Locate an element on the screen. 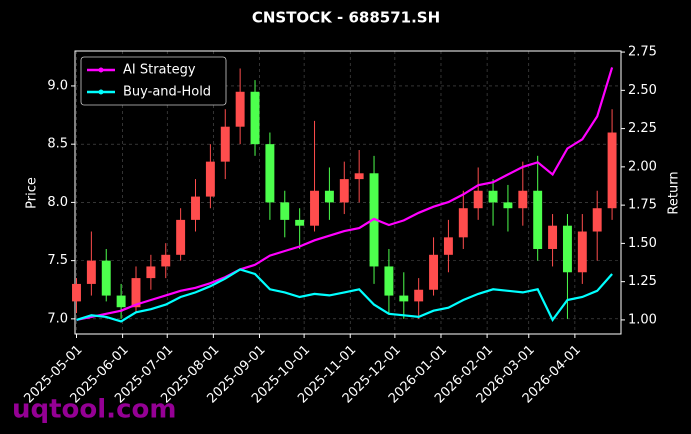  y2-tick-label: 1.00 is located at coordinates (642, 319).